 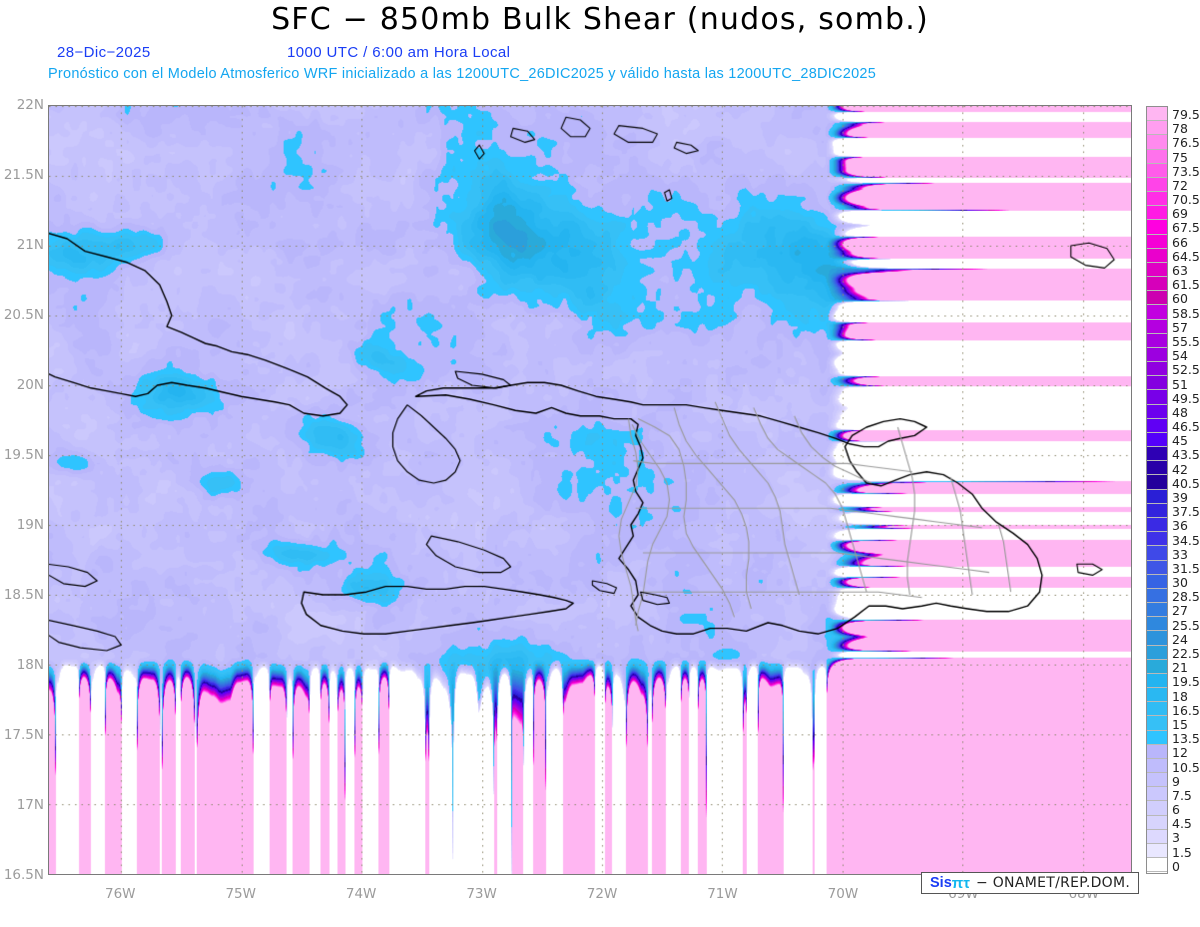 What do you see at coordinates (23, 315) in the screenshot?
I see `y-axis-tick: 20.5N` at bounding box center [23, 315].